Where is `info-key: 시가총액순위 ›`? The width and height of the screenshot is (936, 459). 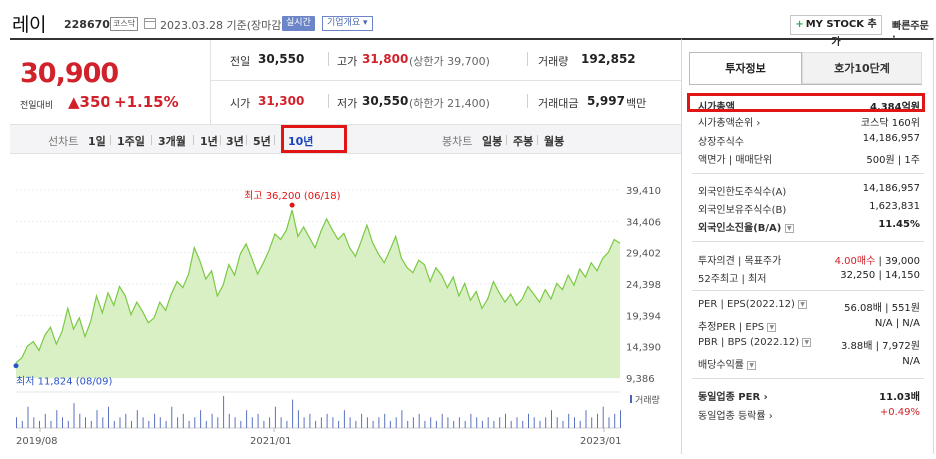
info-key: 시가총액순위 › is located at coordinates (729, 123).